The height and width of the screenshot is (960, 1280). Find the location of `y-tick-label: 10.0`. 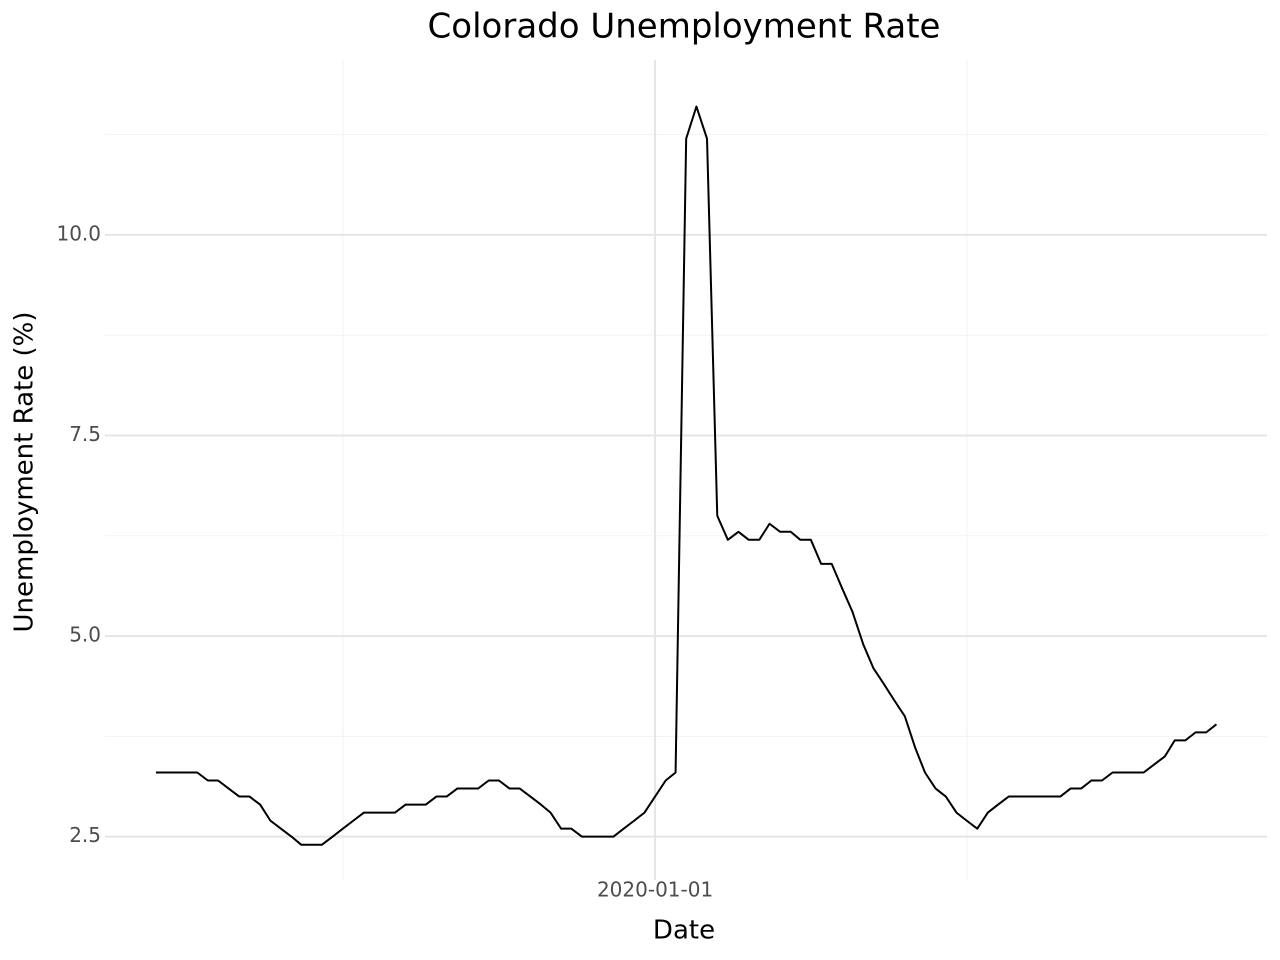

y-tick-label: 10.0 is located at coordinates (78, 233).